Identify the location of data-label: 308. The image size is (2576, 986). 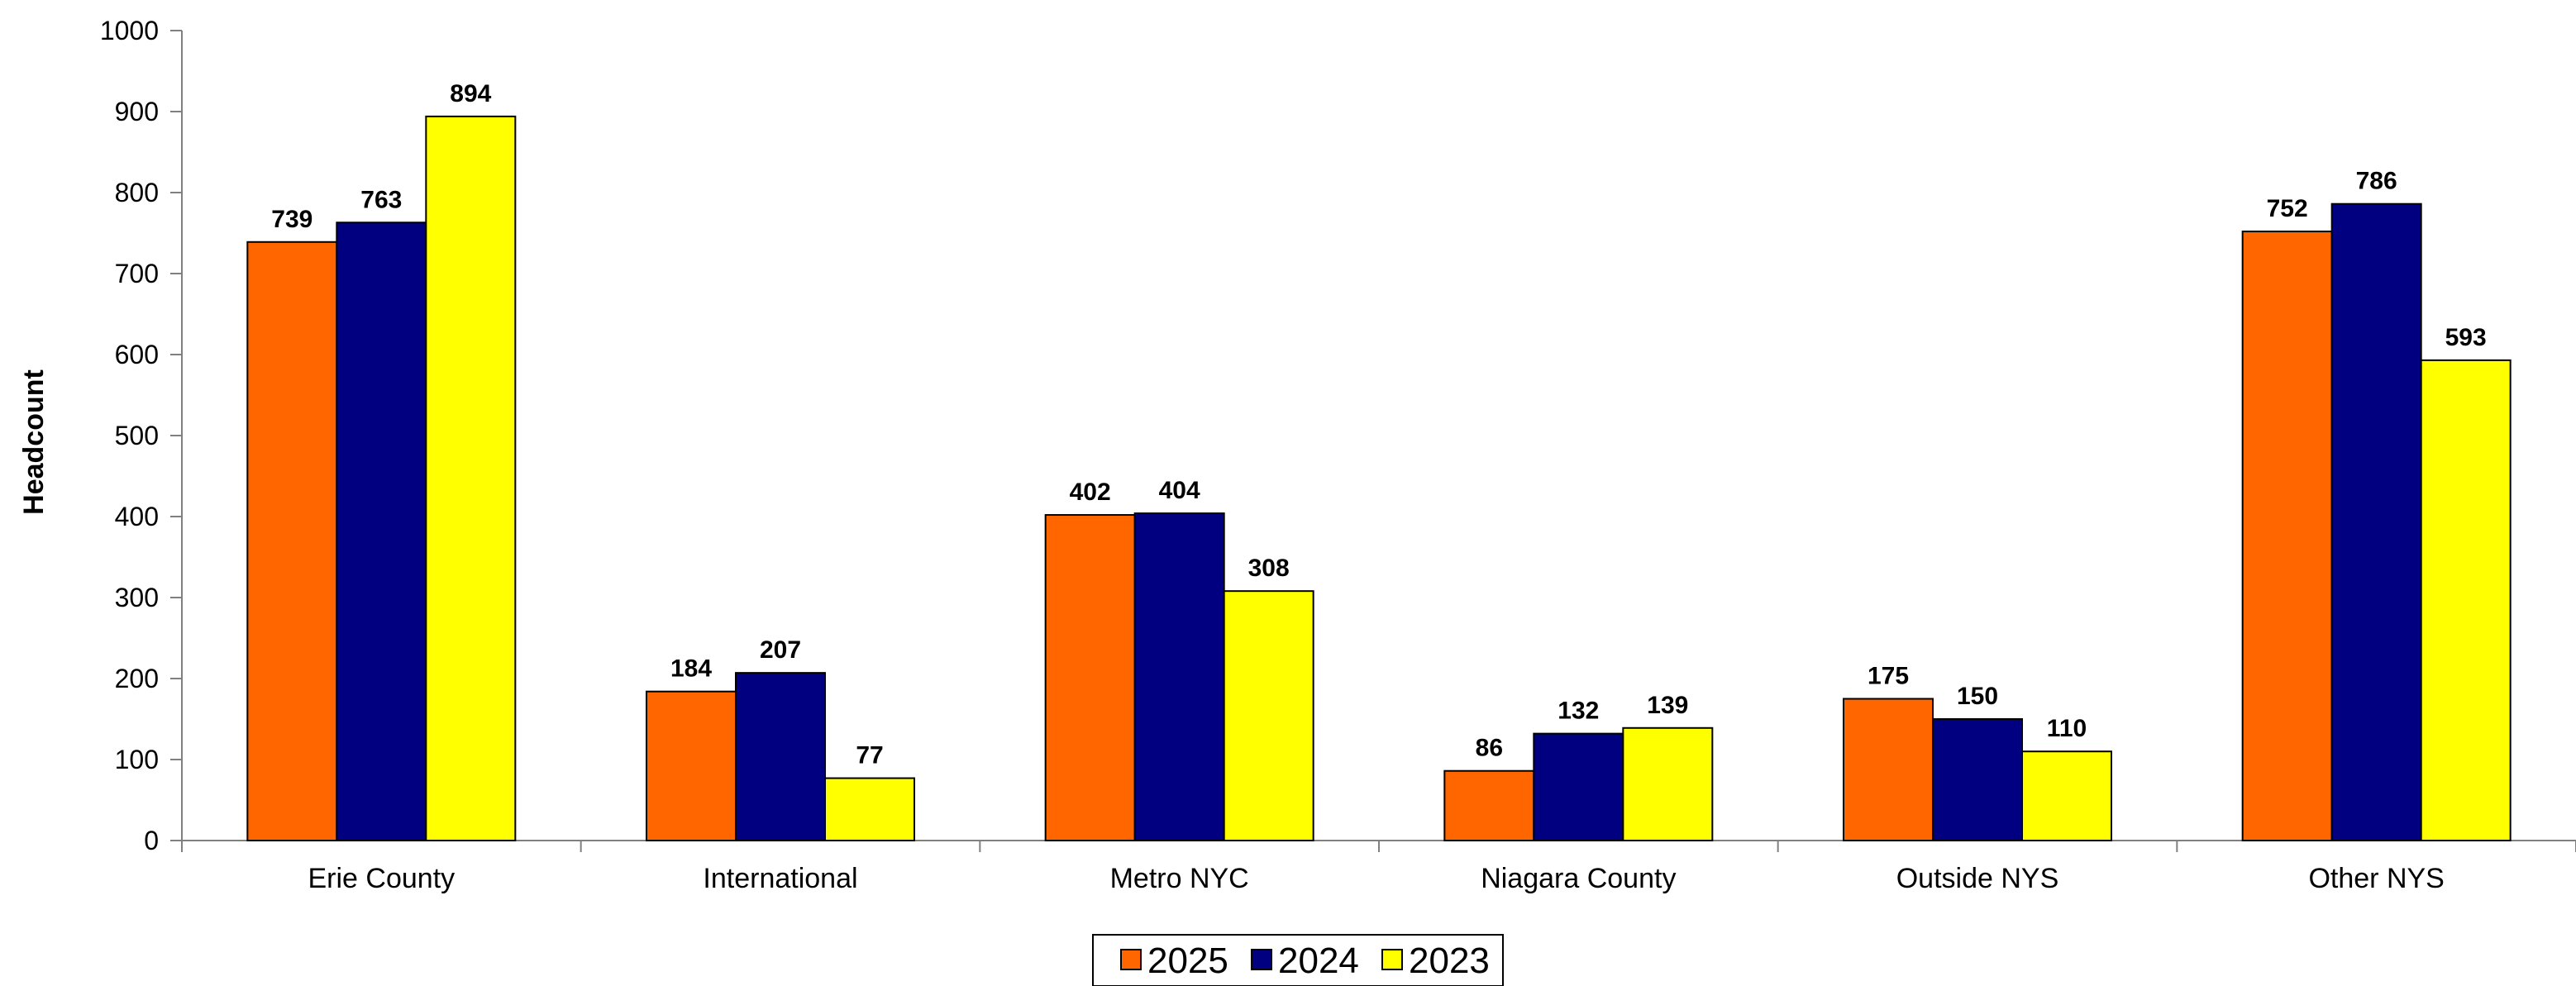
(1269, 568).